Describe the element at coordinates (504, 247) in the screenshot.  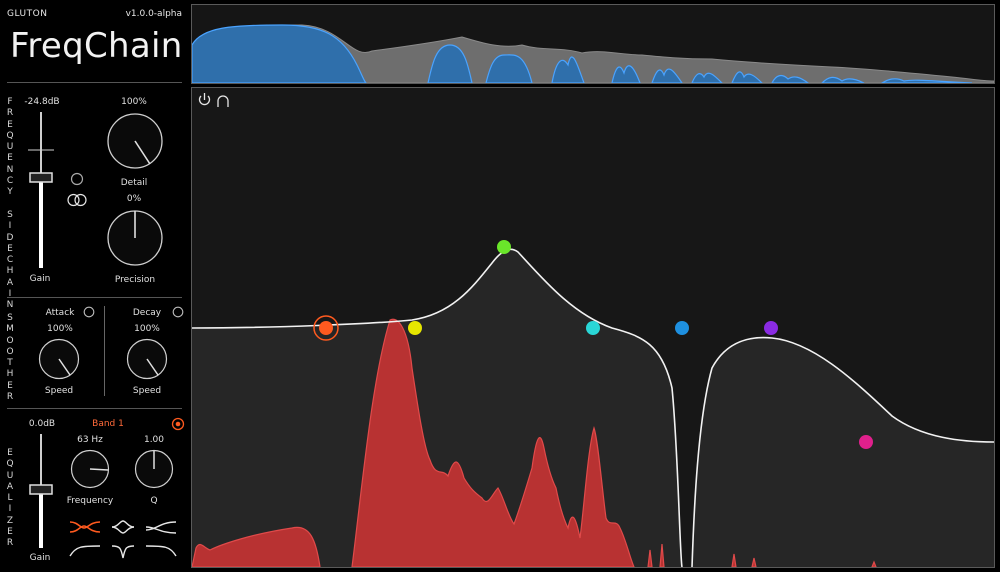
I see `band-3-handle` at that location.